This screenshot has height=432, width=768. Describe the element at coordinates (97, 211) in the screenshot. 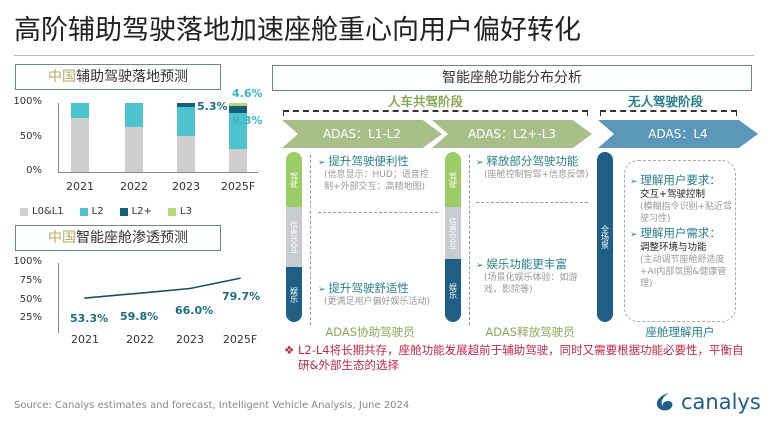

I see `legend-label: L2` at that location.